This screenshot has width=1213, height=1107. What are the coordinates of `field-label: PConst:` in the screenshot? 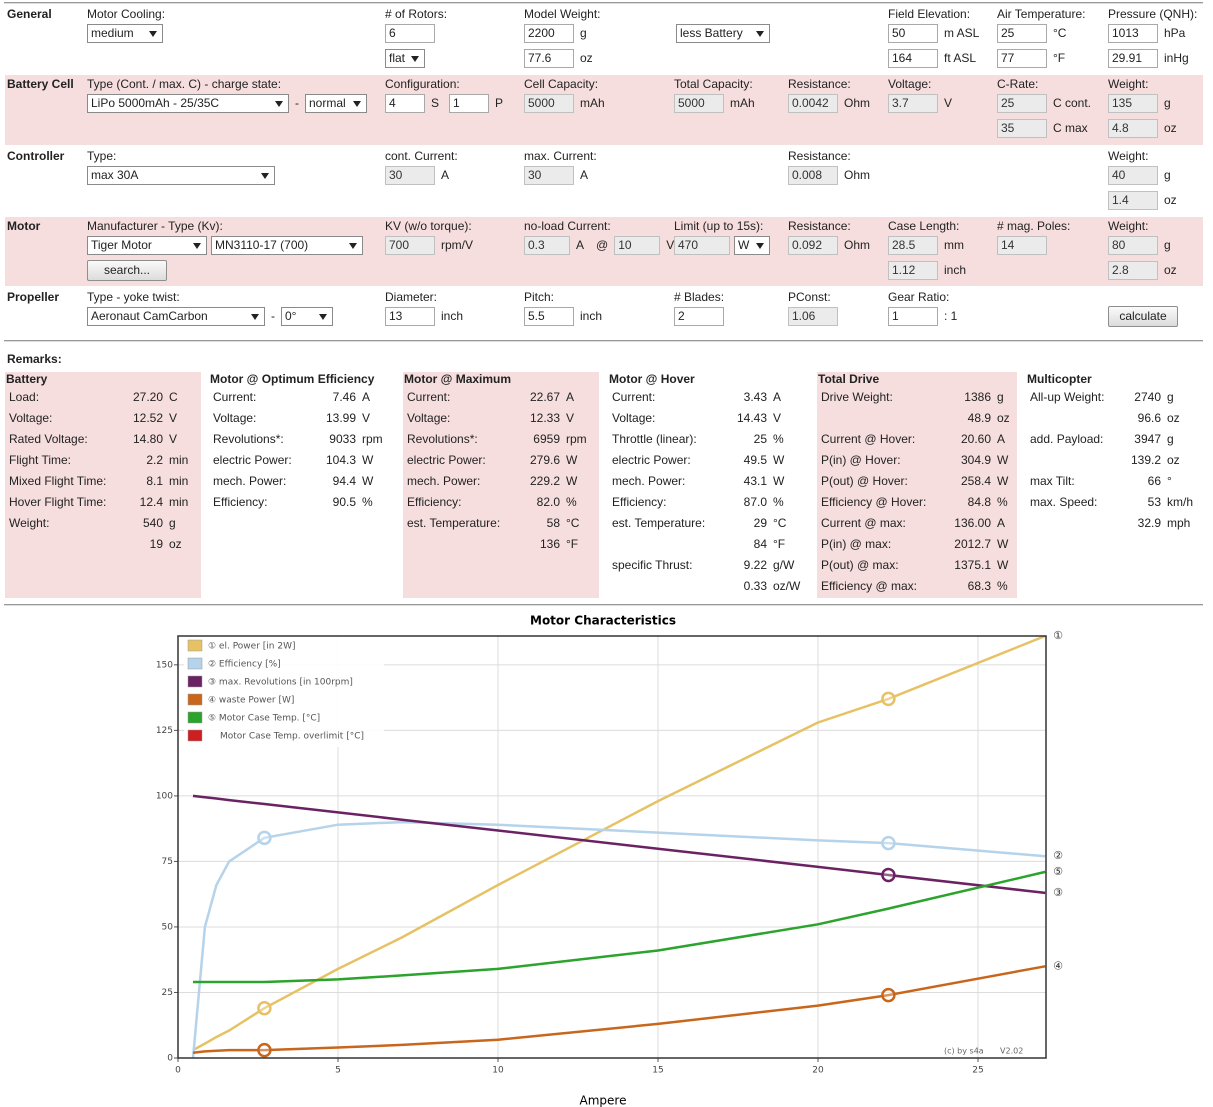 It's located at (809, 297).